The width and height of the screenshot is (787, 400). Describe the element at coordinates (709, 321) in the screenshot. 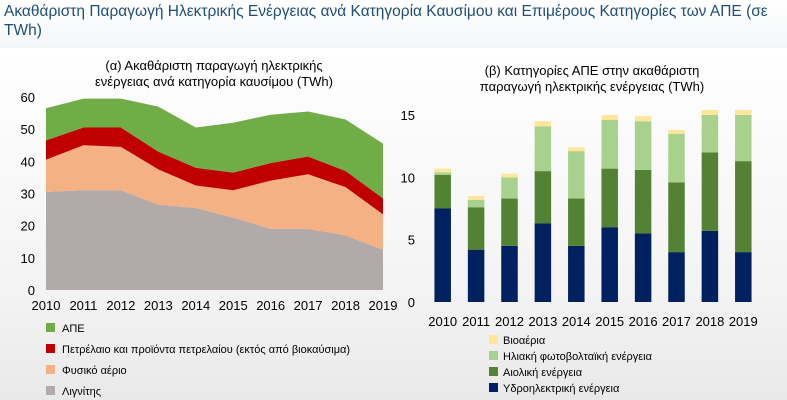

I see `chart-b-x-tick: 2018` at that location.